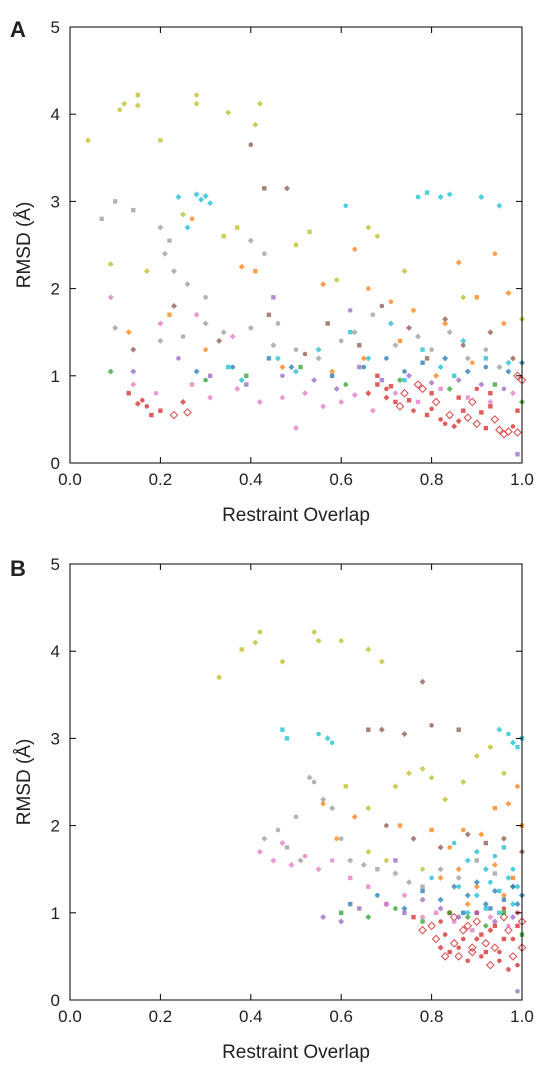  What do you see at coordinates (432, 1016) in the screenshot?
I see `x-tick-label: 0.8` at bounding box center [432, 1016].